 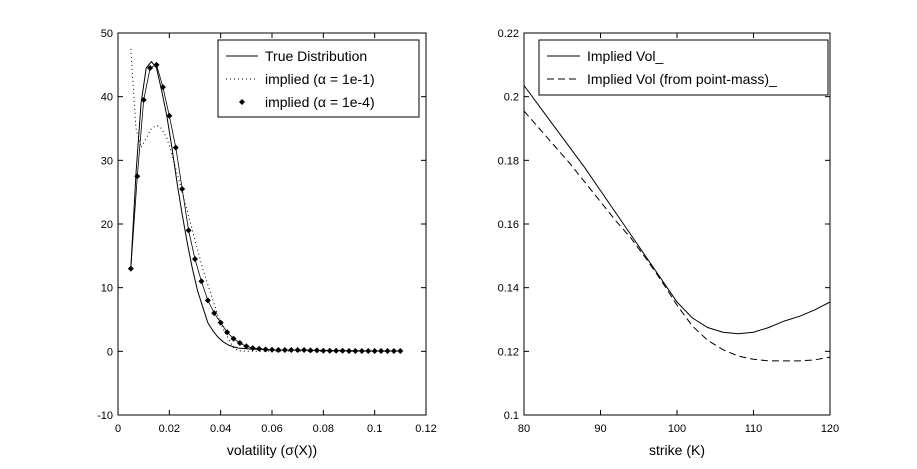 What do you see at coordinates (323, 429) in the screenshot?
I see `density-x-tick-label: 0.08` at bounding box center [323, 429].